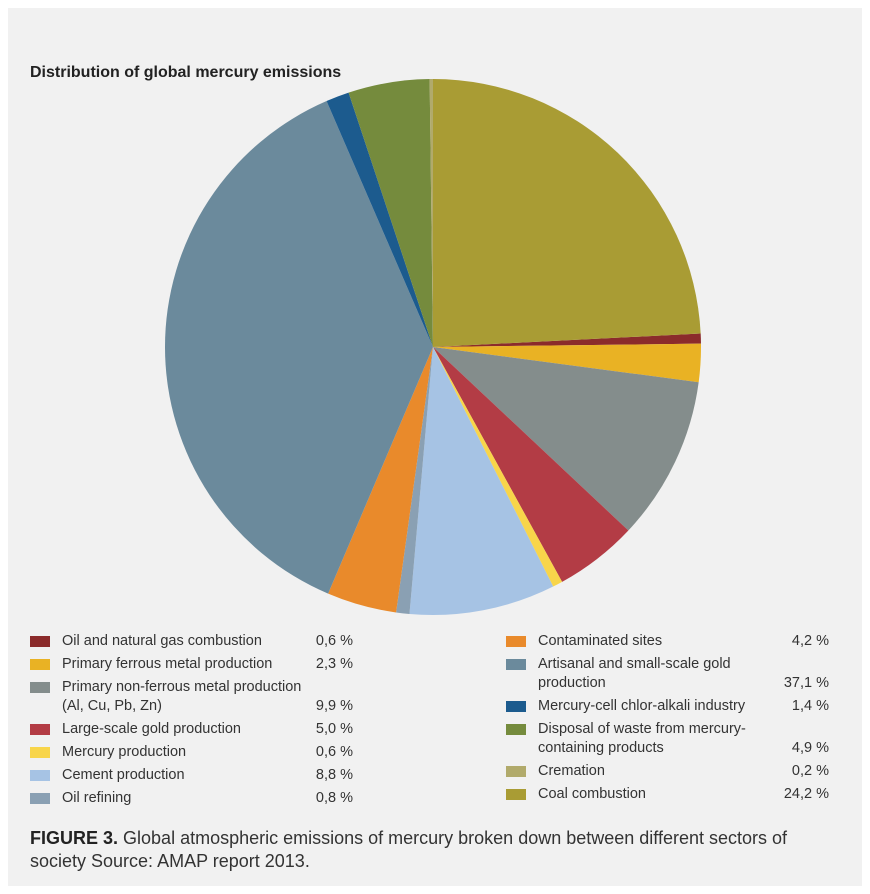  I want to click on legend-value: 0,8 %, so click(334, 798).